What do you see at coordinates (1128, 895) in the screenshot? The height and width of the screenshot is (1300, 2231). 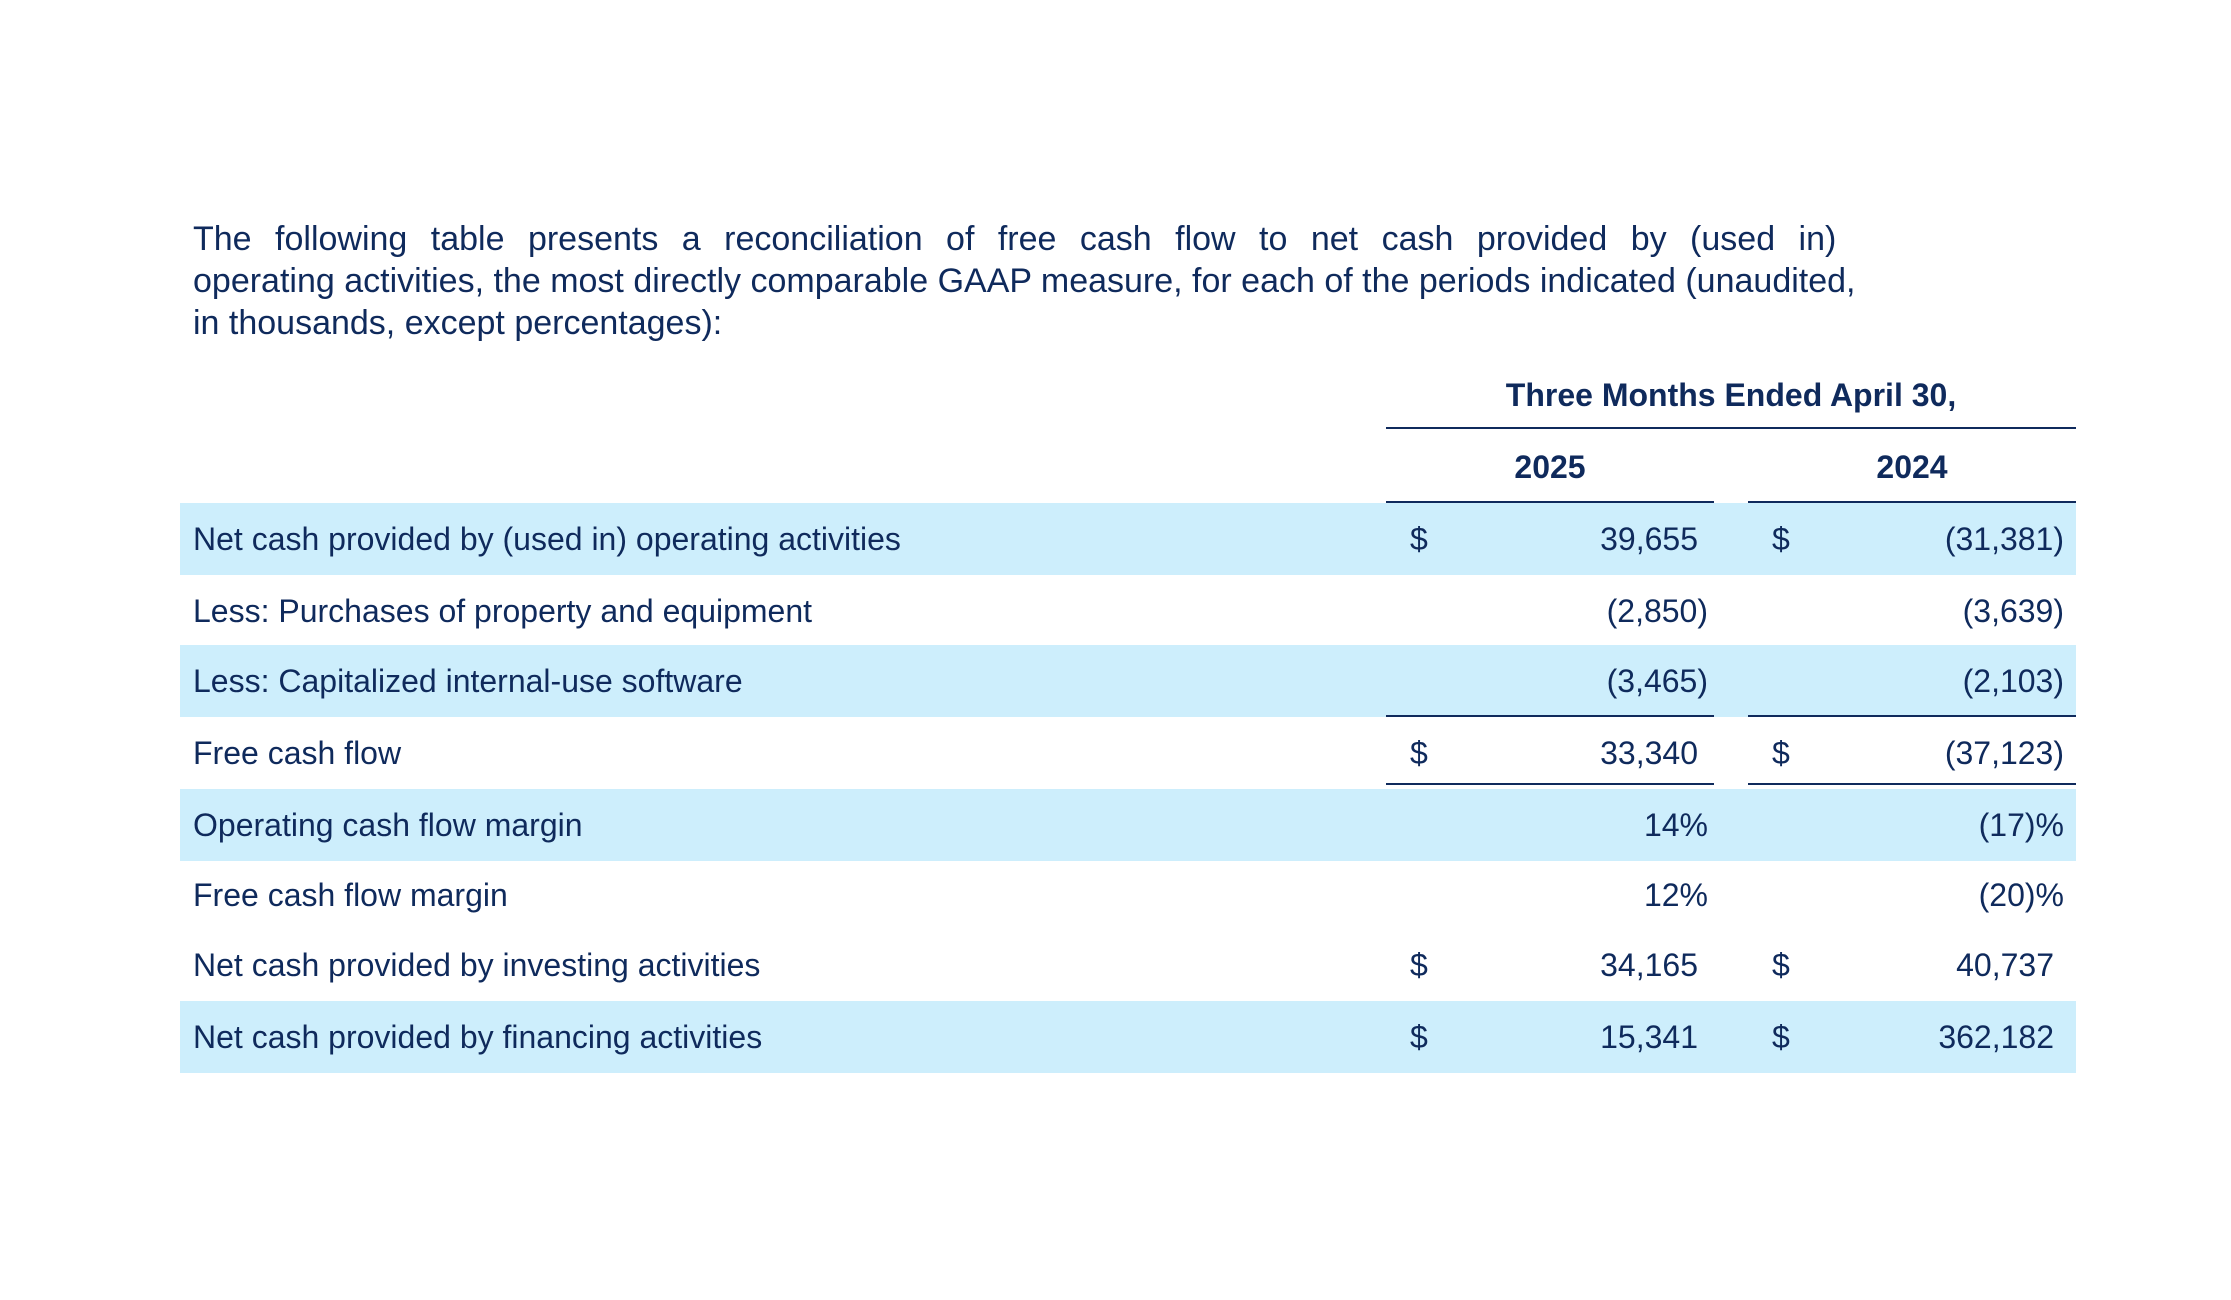 I see `table-row-free-cash-flow-margin: Free cash flow margin 12% (20)%` at bounding box center [1128, 895].